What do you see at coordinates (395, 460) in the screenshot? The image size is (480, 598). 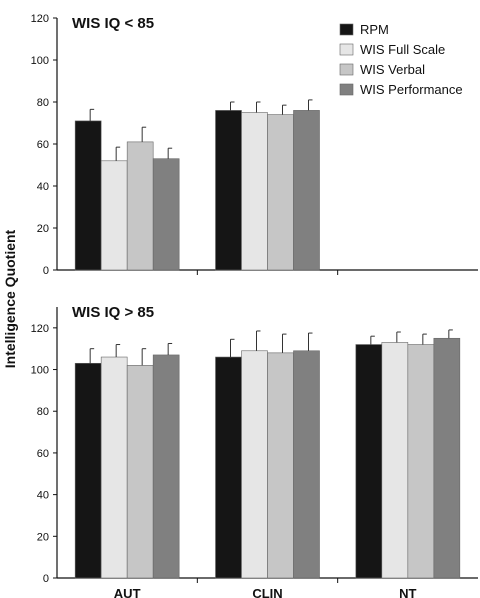 I see `bar-wis-full-scale-nt` at bounding box center [395, 460].